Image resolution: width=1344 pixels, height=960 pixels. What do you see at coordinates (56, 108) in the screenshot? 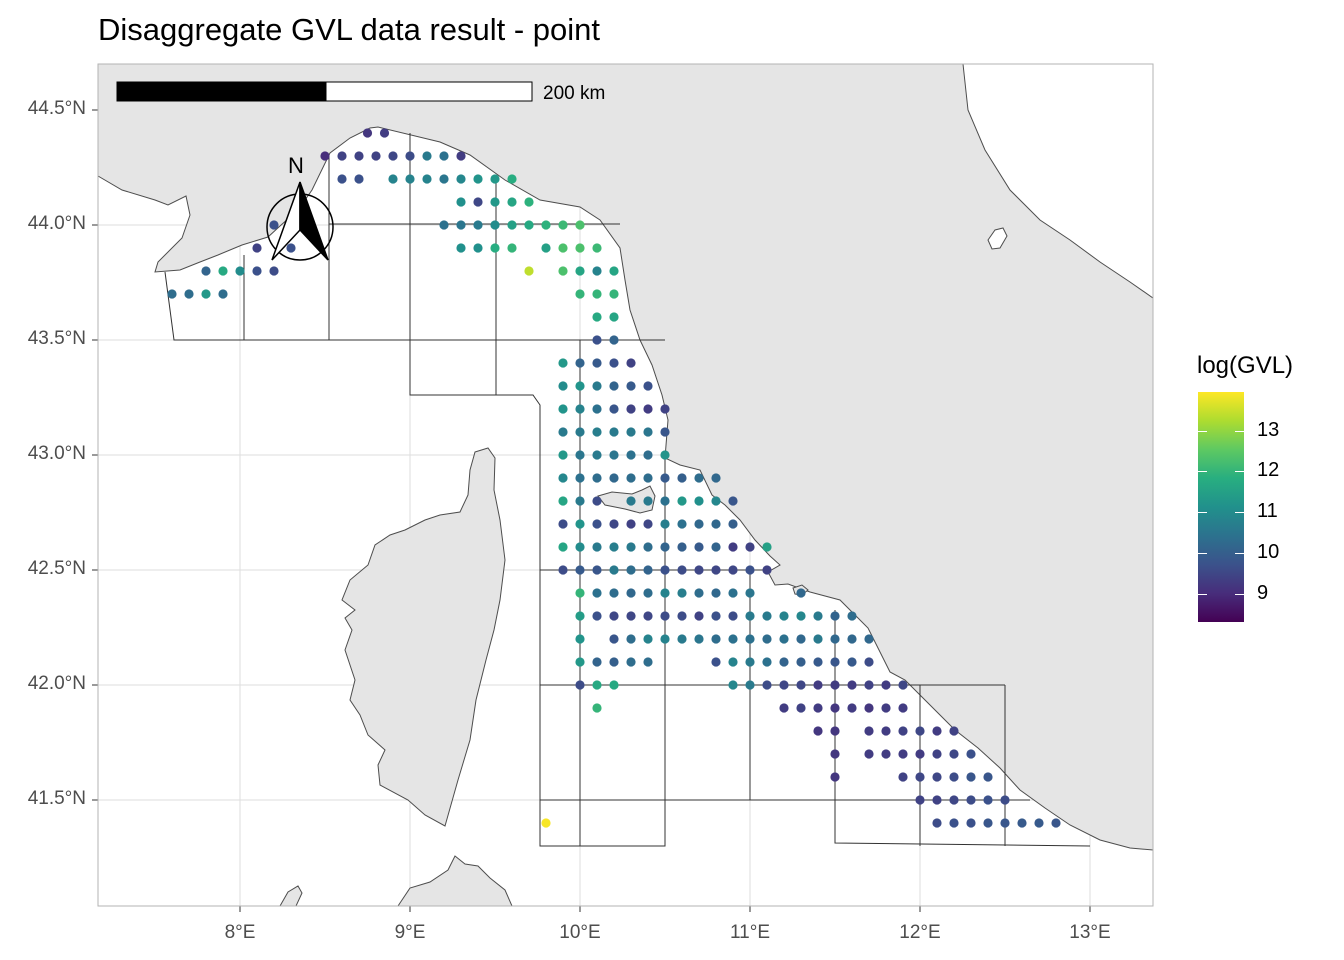
I see `y-tick-label: 44.5°N` at bounding box center [56, 108].